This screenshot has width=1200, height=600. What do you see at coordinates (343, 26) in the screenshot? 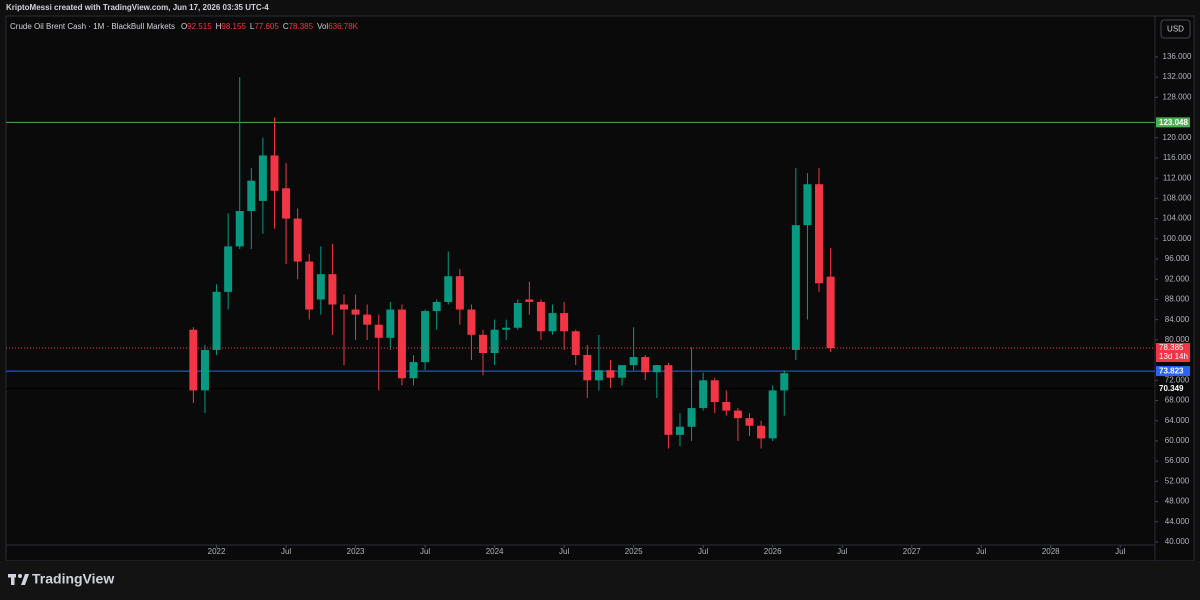
I see `legend-value: 636.78K` at bounding box center [343, 26].